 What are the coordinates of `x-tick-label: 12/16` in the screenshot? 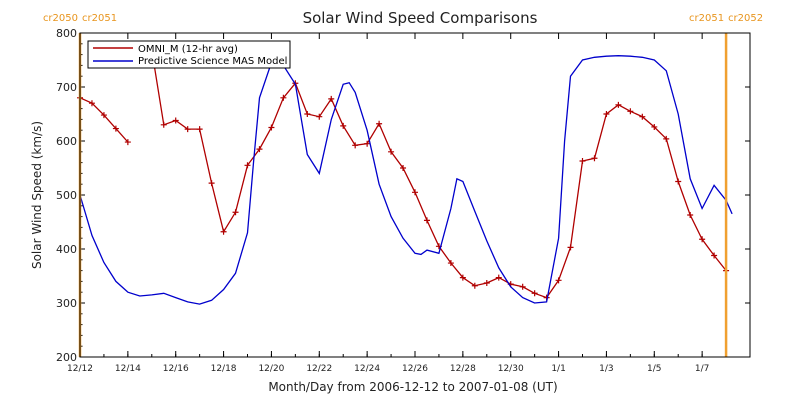 It's located at (176, 369).